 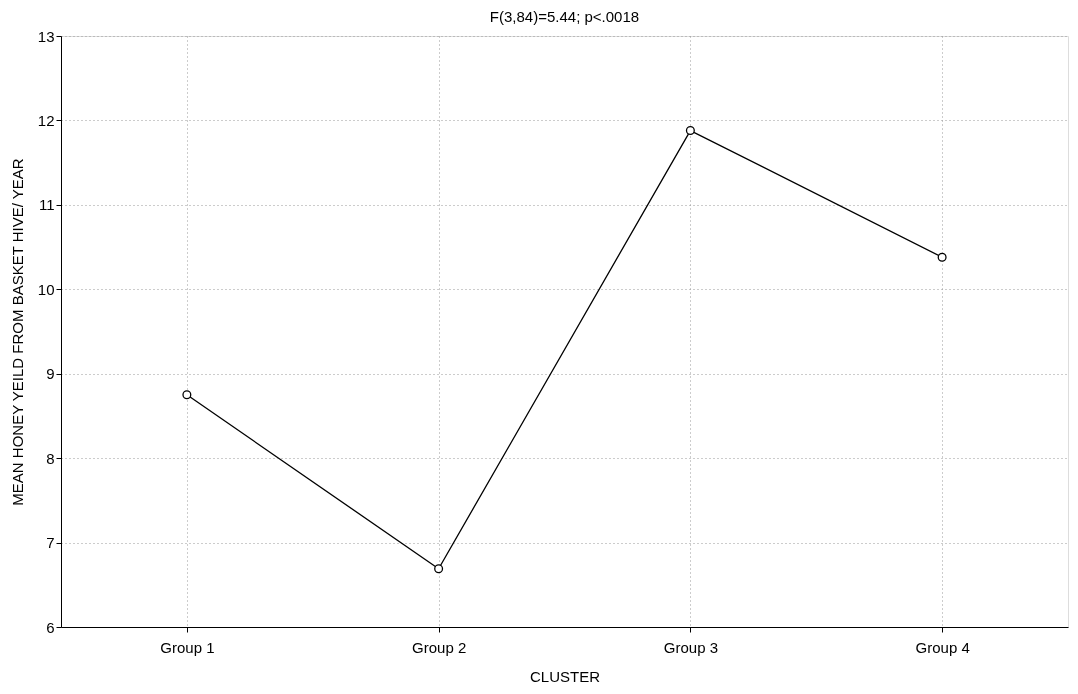 I want to click on chart-title: F(3,84)=5.44; p<.0018, so click(x=564, y=16).